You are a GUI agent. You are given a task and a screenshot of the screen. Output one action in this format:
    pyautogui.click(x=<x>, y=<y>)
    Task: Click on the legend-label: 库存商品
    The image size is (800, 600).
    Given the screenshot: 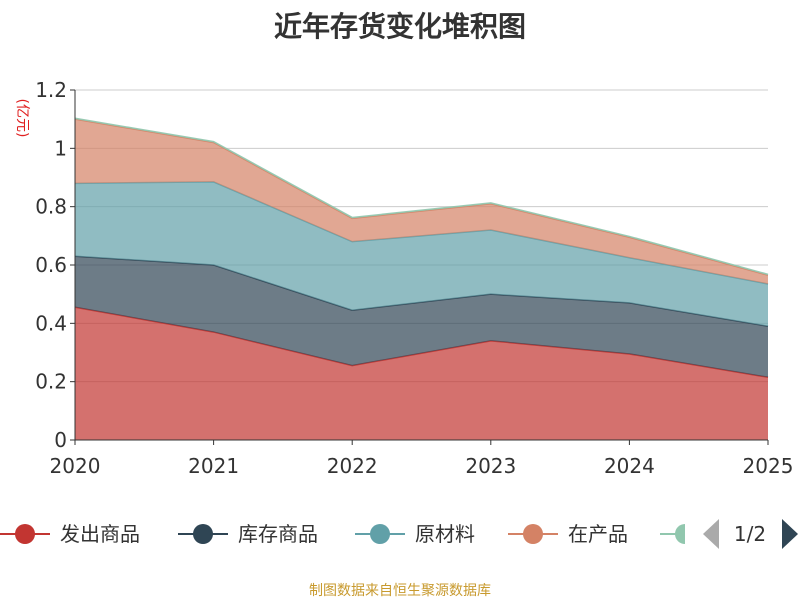 What is the action you would take?
    pyautogui.click(x=278, y=534)
    